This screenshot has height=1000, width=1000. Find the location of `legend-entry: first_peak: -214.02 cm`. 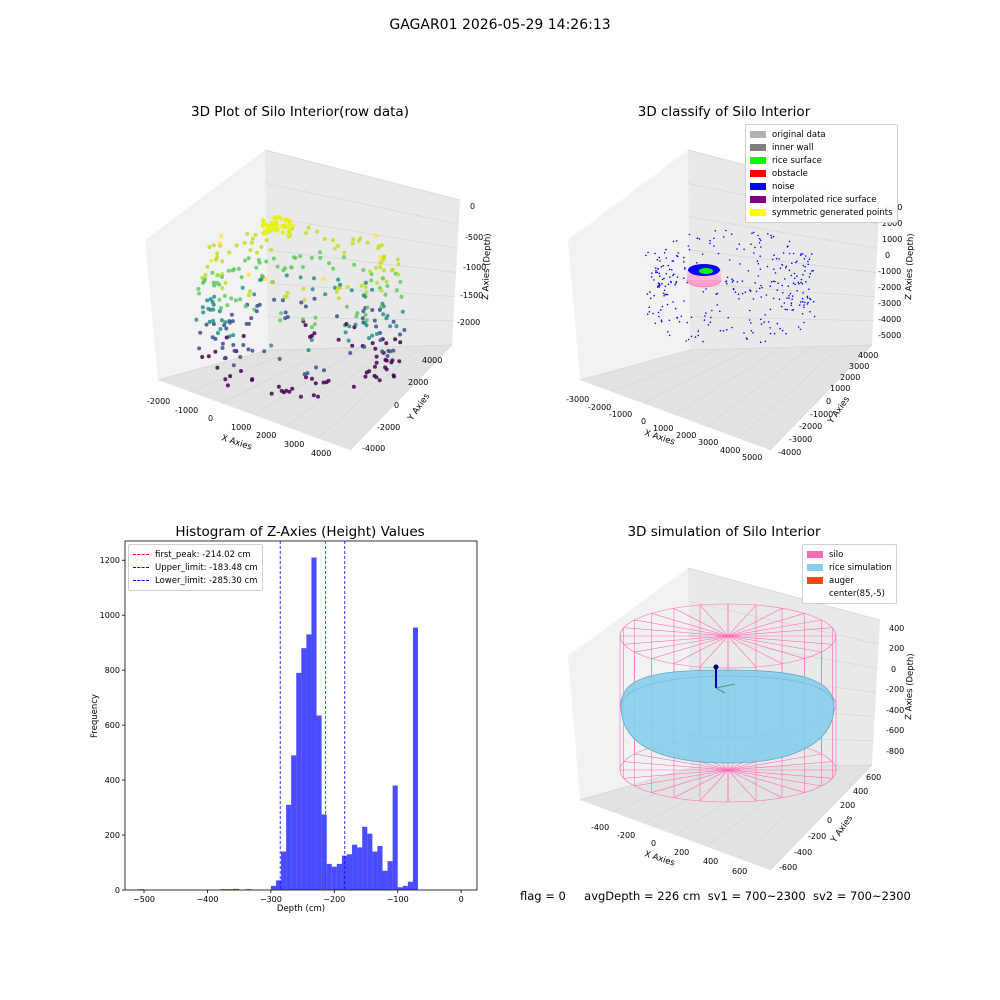

legend-entry: first_peak: -214.02 cm is located at coordinates (195, 554).